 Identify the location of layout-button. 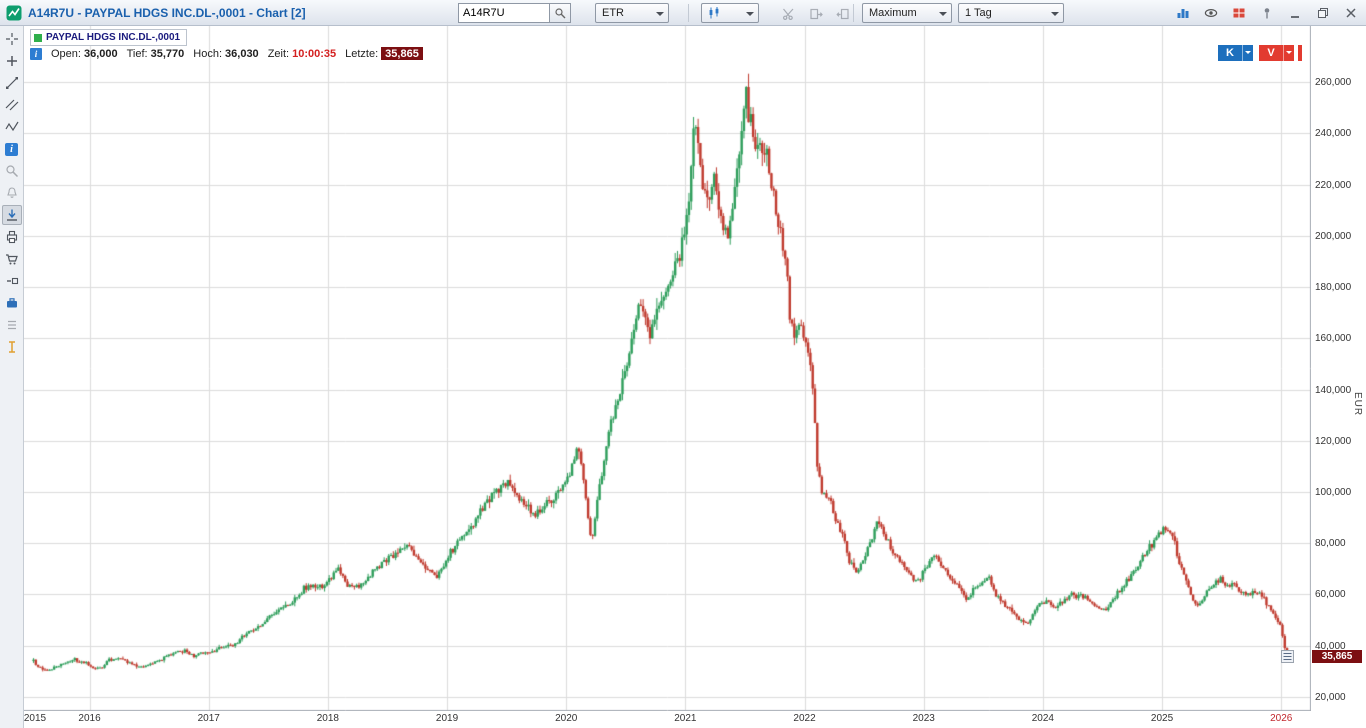
(1239, 13).